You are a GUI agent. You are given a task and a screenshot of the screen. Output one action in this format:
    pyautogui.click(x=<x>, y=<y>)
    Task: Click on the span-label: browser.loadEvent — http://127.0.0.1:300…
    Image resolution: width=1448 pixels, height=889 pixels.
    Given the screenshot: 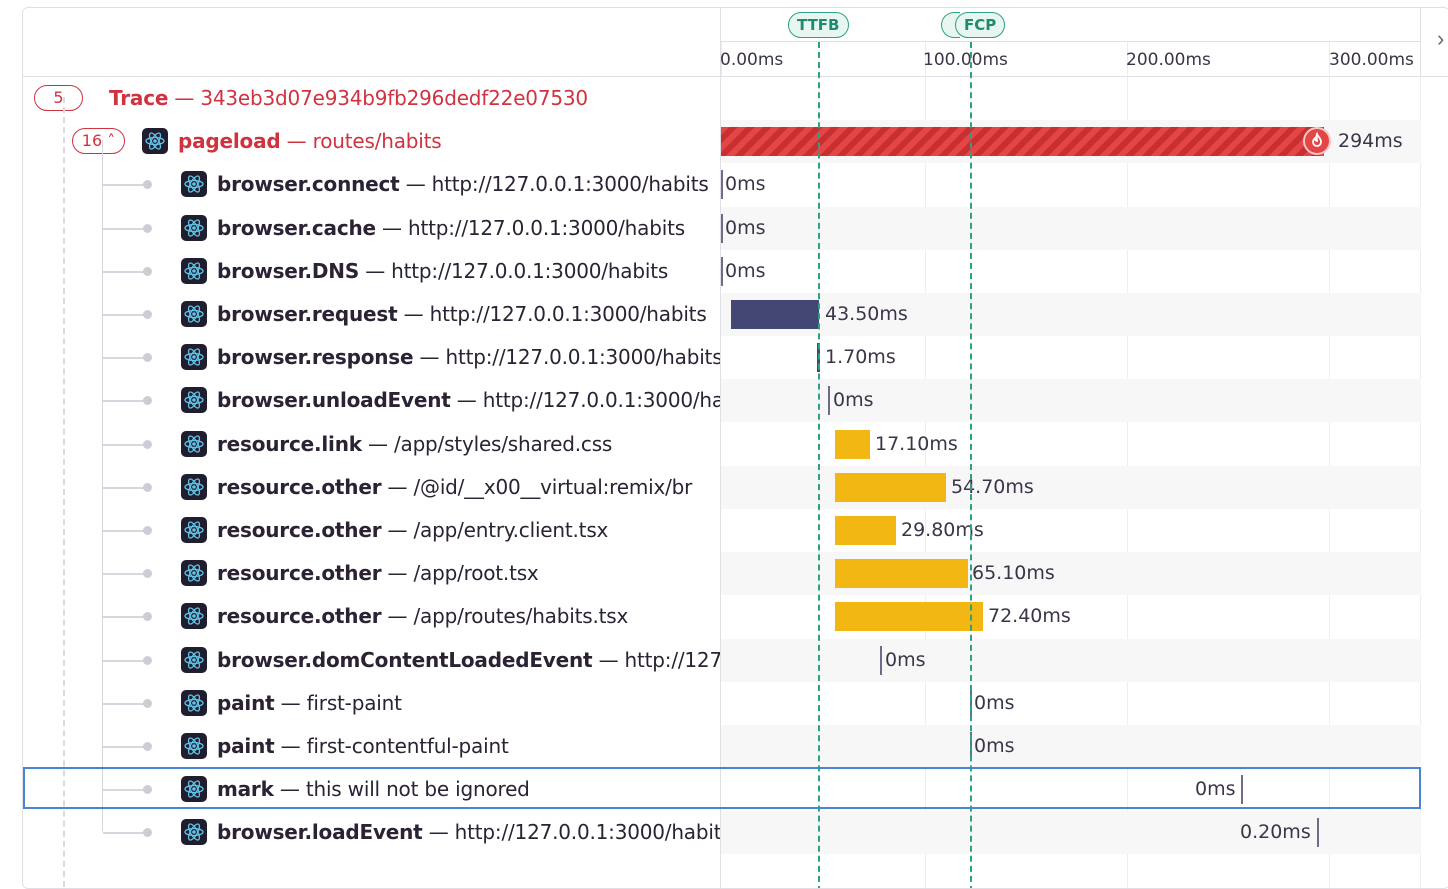 What is the action you would take?
    pyautogui.click(x=371, y=832)
    